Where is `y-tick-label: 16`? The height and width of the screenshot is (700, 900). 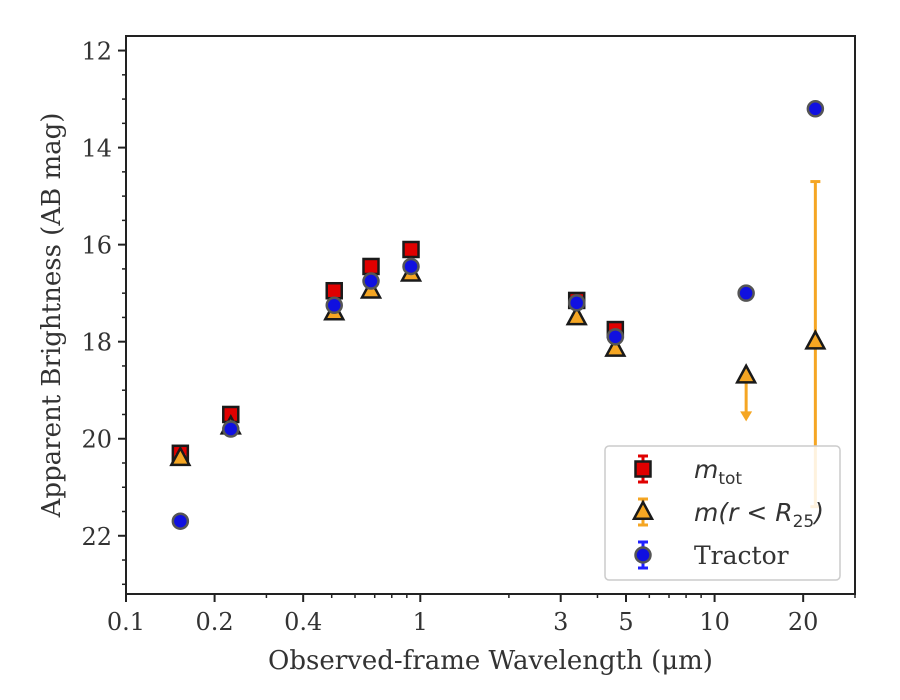
y-tick-label: 16 is located at coordinates (96, 246).